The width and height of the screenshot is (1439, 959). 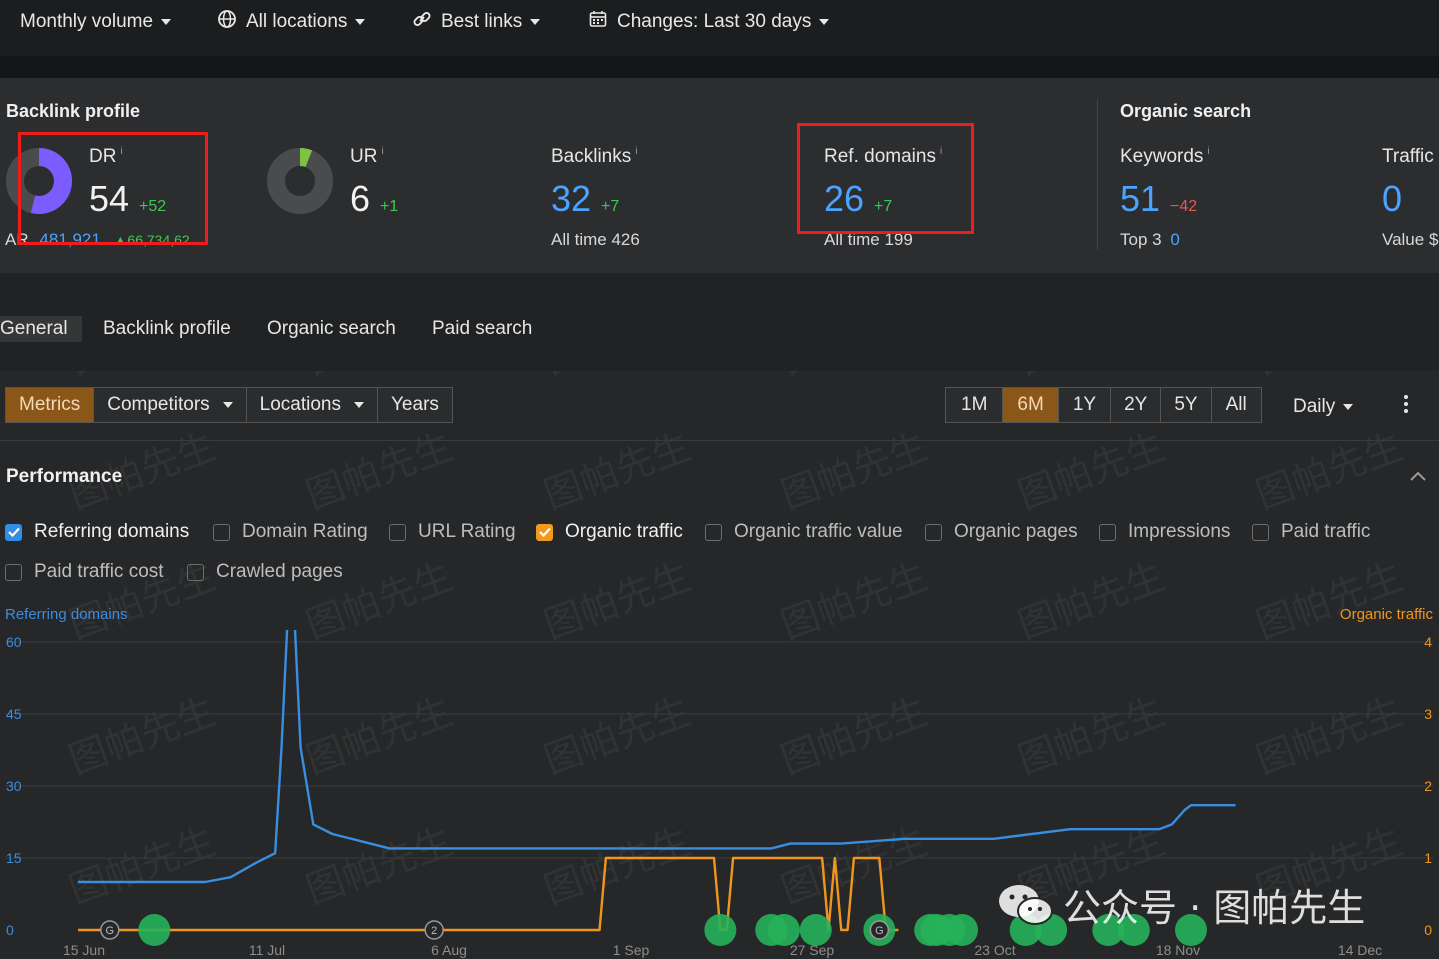 What do you see at coordinates (267, 950) in the screenshot?
I see `x-tick-label: 11 Jul` at bounding box center [267, 950].